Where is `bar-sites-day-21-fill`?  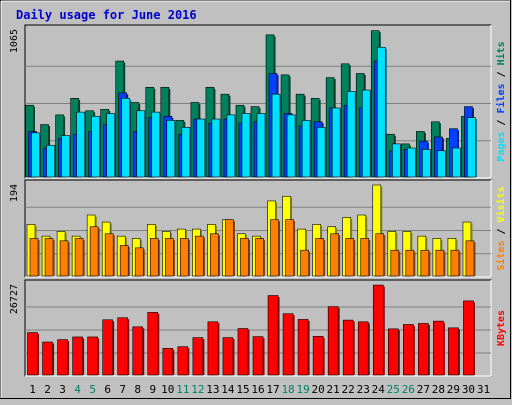 bar-sites-day-21-fill is located at coordinates (334, 255).